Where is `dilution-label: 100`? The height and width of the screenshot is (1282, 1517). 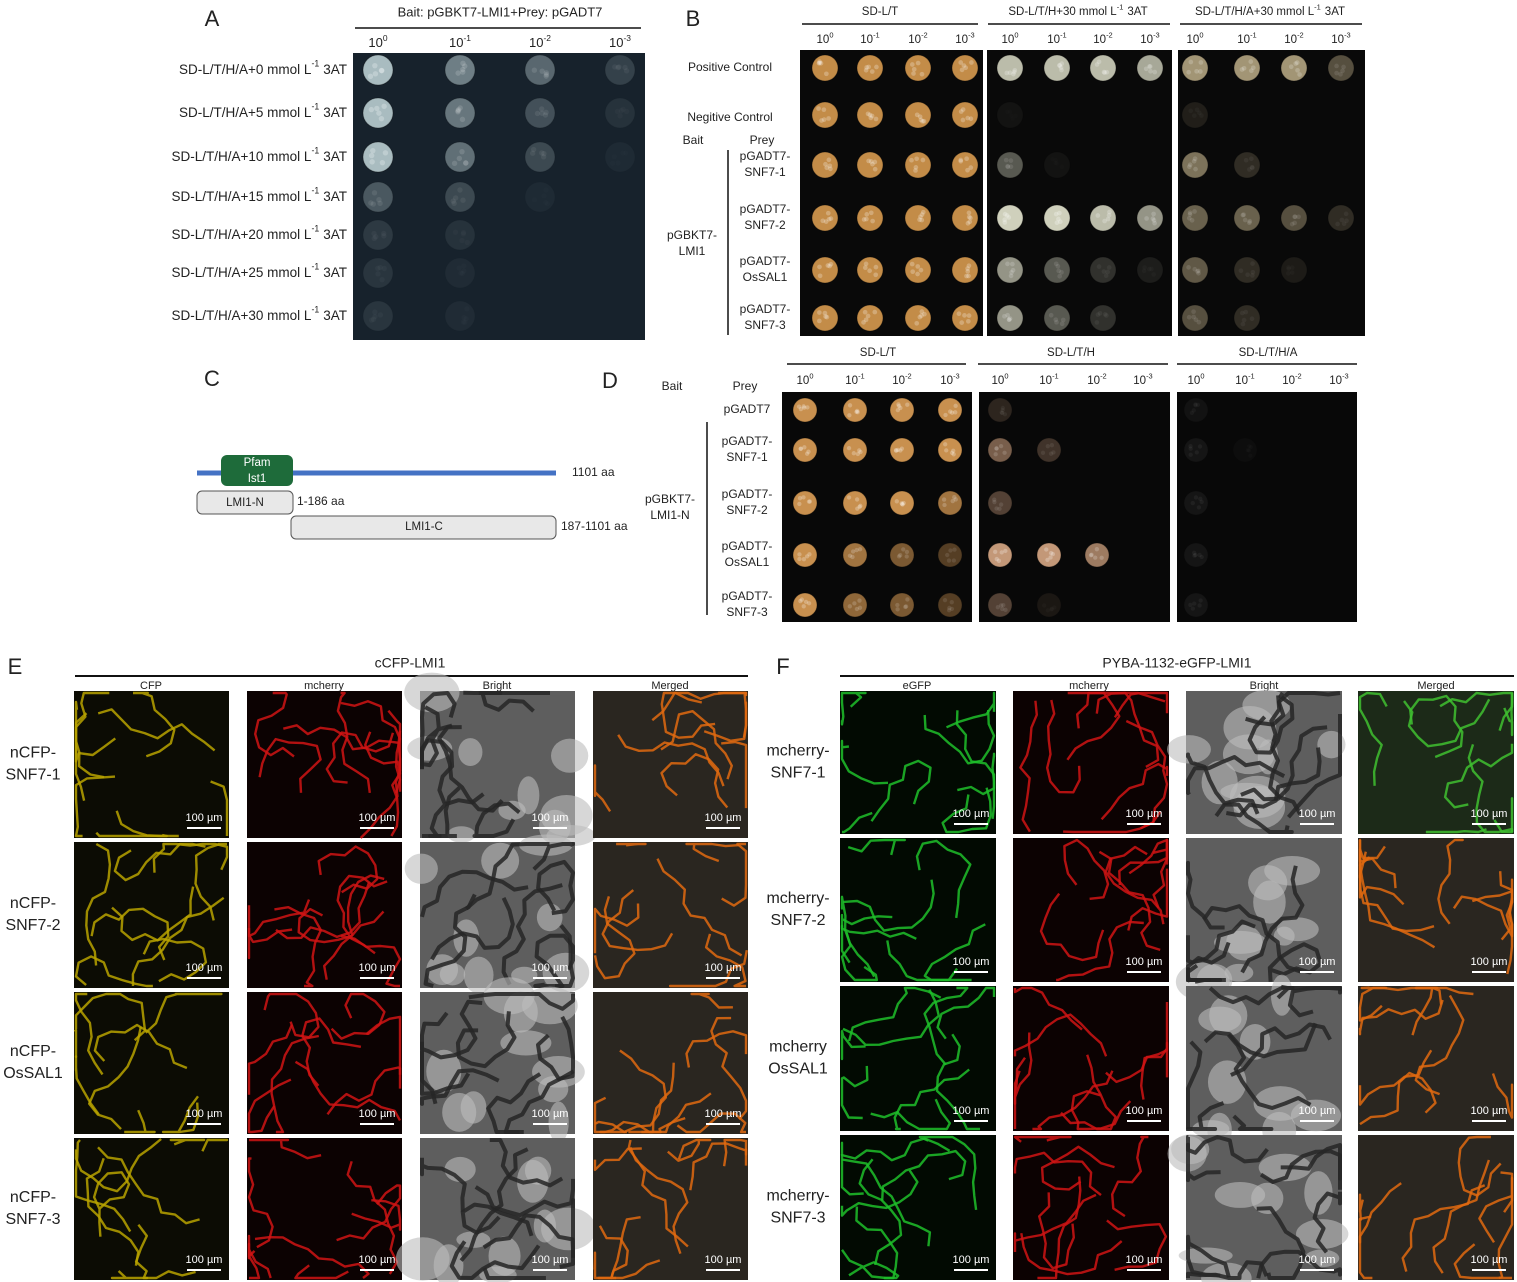 dilution-label: 100 is located at coordinates (805, 379).